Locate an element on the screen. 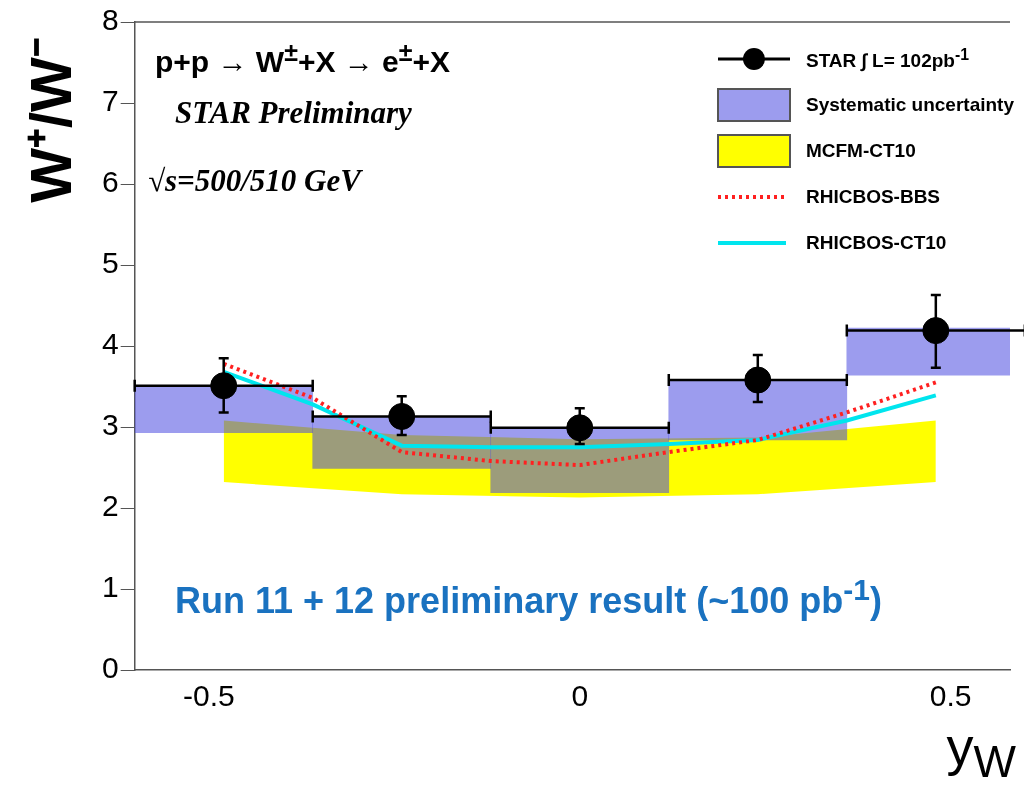 This screenshot has height=788, width=1024. x-tick-label: 0 is located at coordinates (580, 696).